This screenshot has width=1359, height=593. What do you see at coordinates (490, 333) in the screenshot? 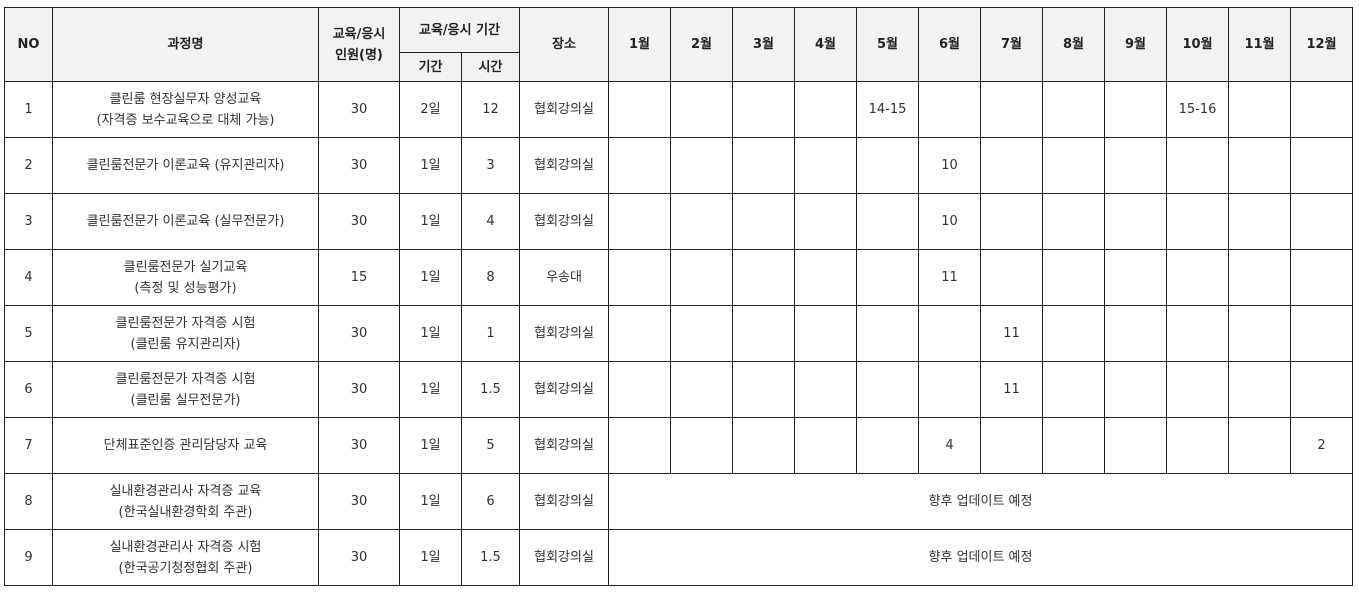
I see `hours: 1` at bounding box center [490, 333].